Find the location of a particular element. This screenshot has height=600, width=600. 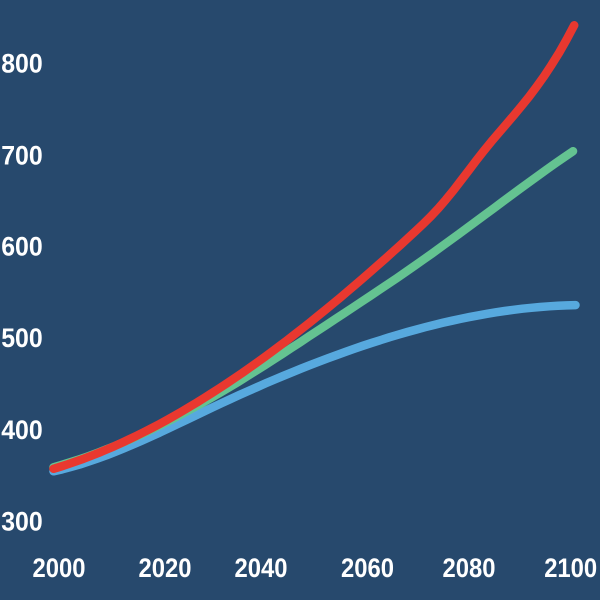

svg-text: 2100 is located at coordinates (570, 568).